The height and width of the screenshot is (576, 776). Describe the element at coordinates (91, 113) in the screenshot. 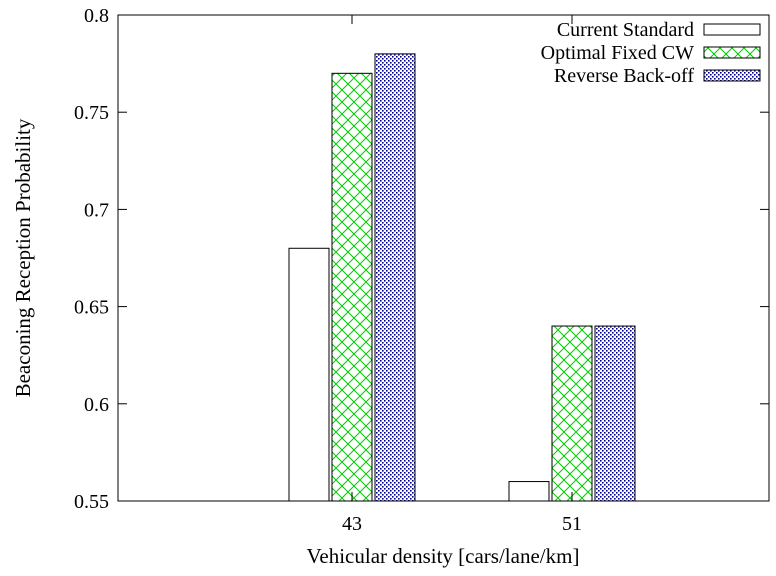

I see `y-tick-label: 0.75` at that location.